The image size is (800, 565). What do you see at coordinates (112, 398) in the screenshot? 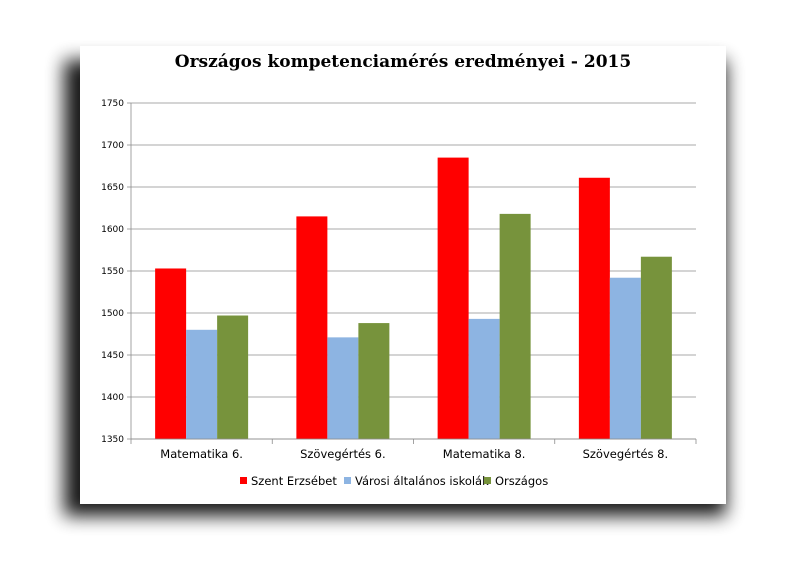
I see `y-tick-label: 1400` at bounding box center [112, 398].